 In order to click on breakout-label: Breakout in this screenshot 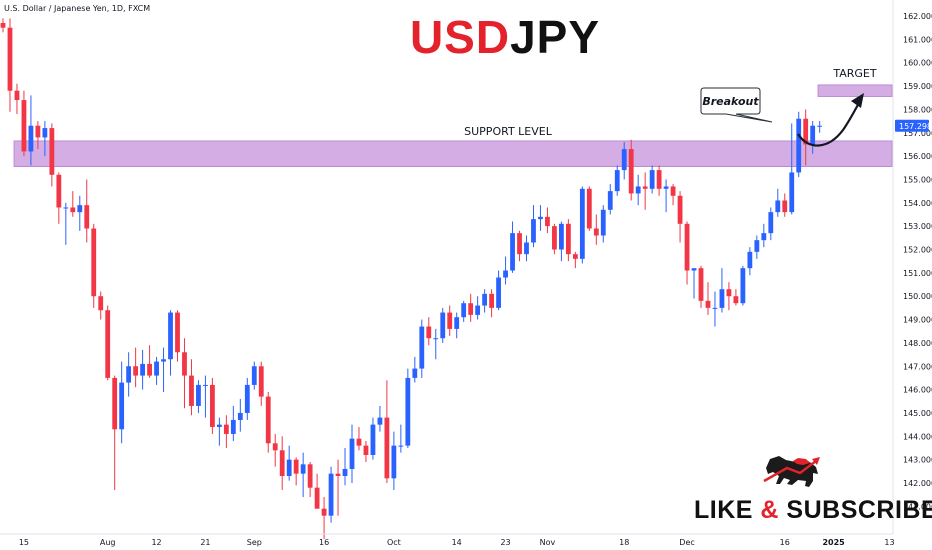, I will do `click(730, 101)`.